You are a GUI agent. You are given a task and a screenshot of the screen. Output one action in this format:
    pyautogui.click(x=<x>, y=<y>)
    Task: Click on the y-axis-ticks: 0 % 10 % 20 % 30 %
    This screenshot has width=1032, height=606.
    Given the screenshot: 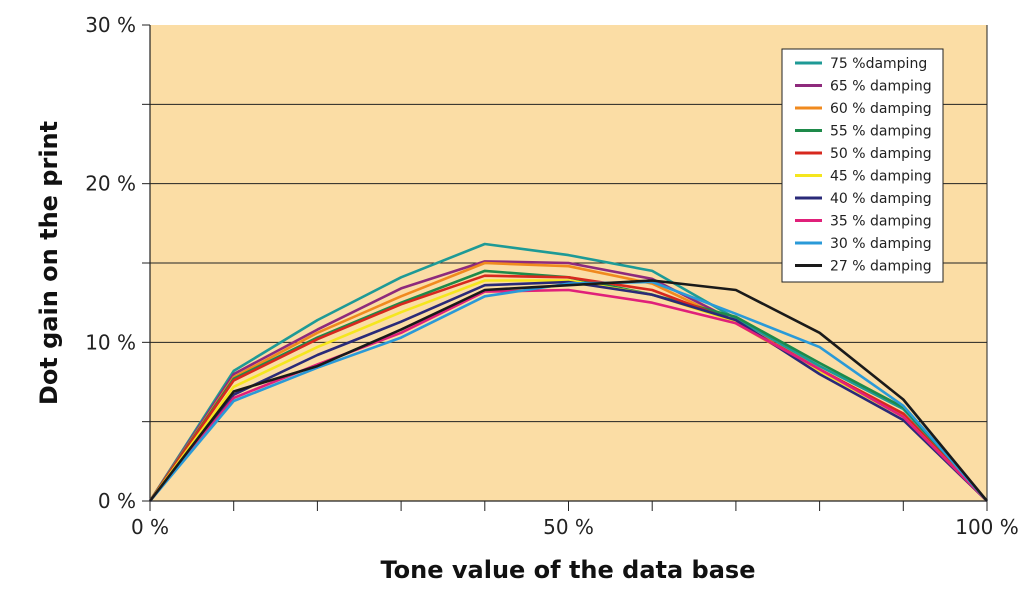 What is the action you would take?
    pyautogui.click(x=117, y=263)
    